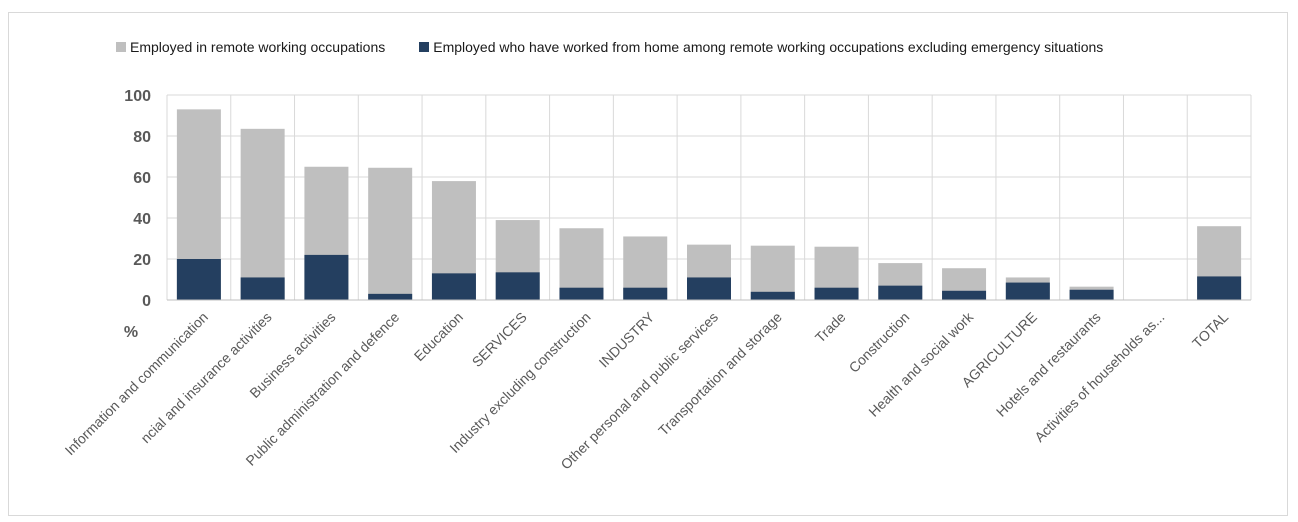  I want to click on x-tick-label: Education, so click(438, 336).